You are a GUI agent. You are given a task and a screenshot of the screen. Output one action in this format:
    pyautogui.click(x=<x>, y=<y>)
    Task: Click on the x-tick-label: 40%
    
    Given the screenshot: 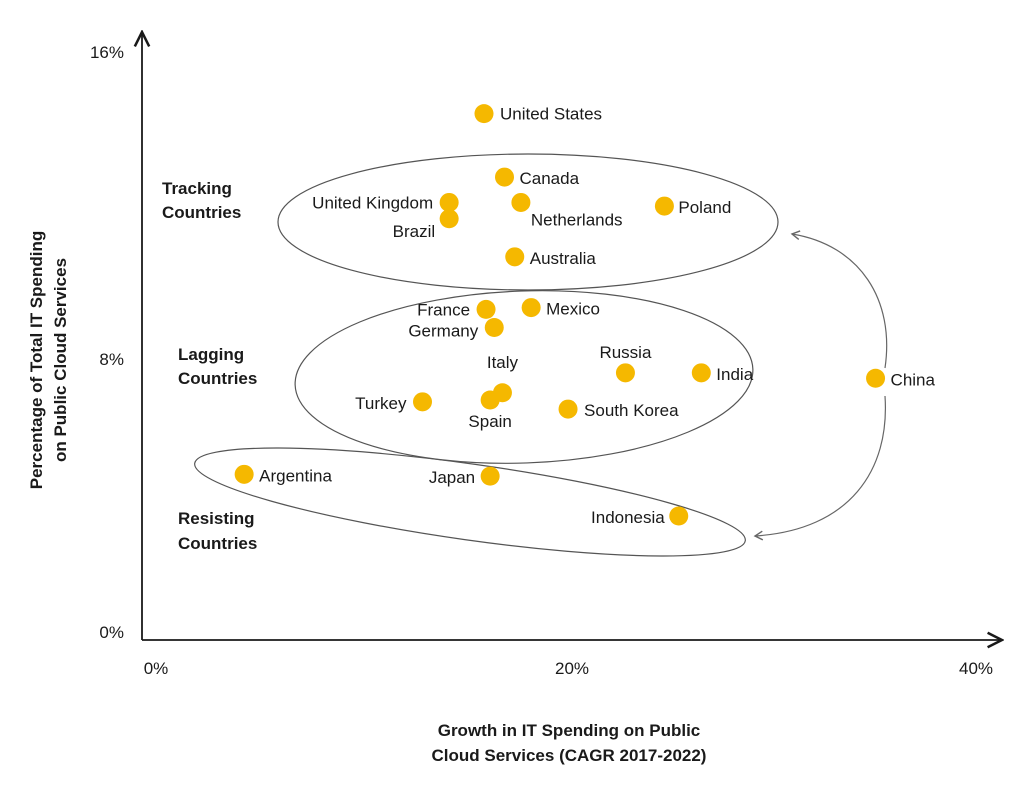 What is the action you would take?
    pyautogui.click(x=976, y=668)
    